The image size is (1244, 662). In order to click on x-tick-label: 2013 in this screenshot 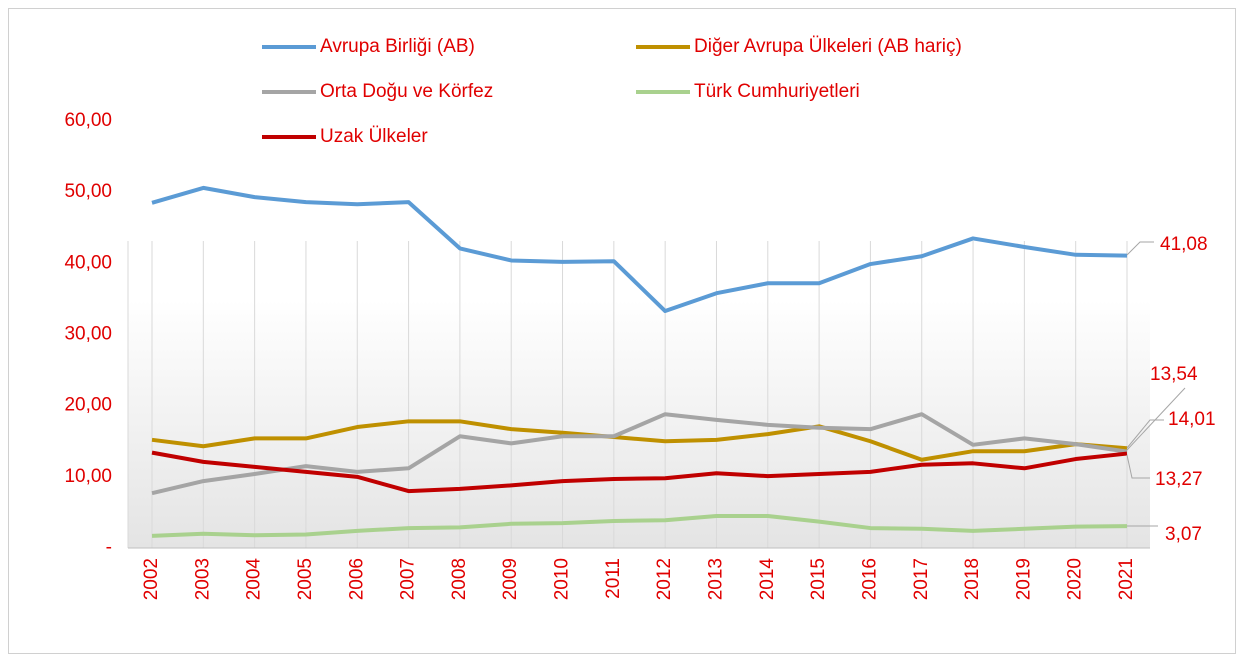, I will do `click(715, 579)`.